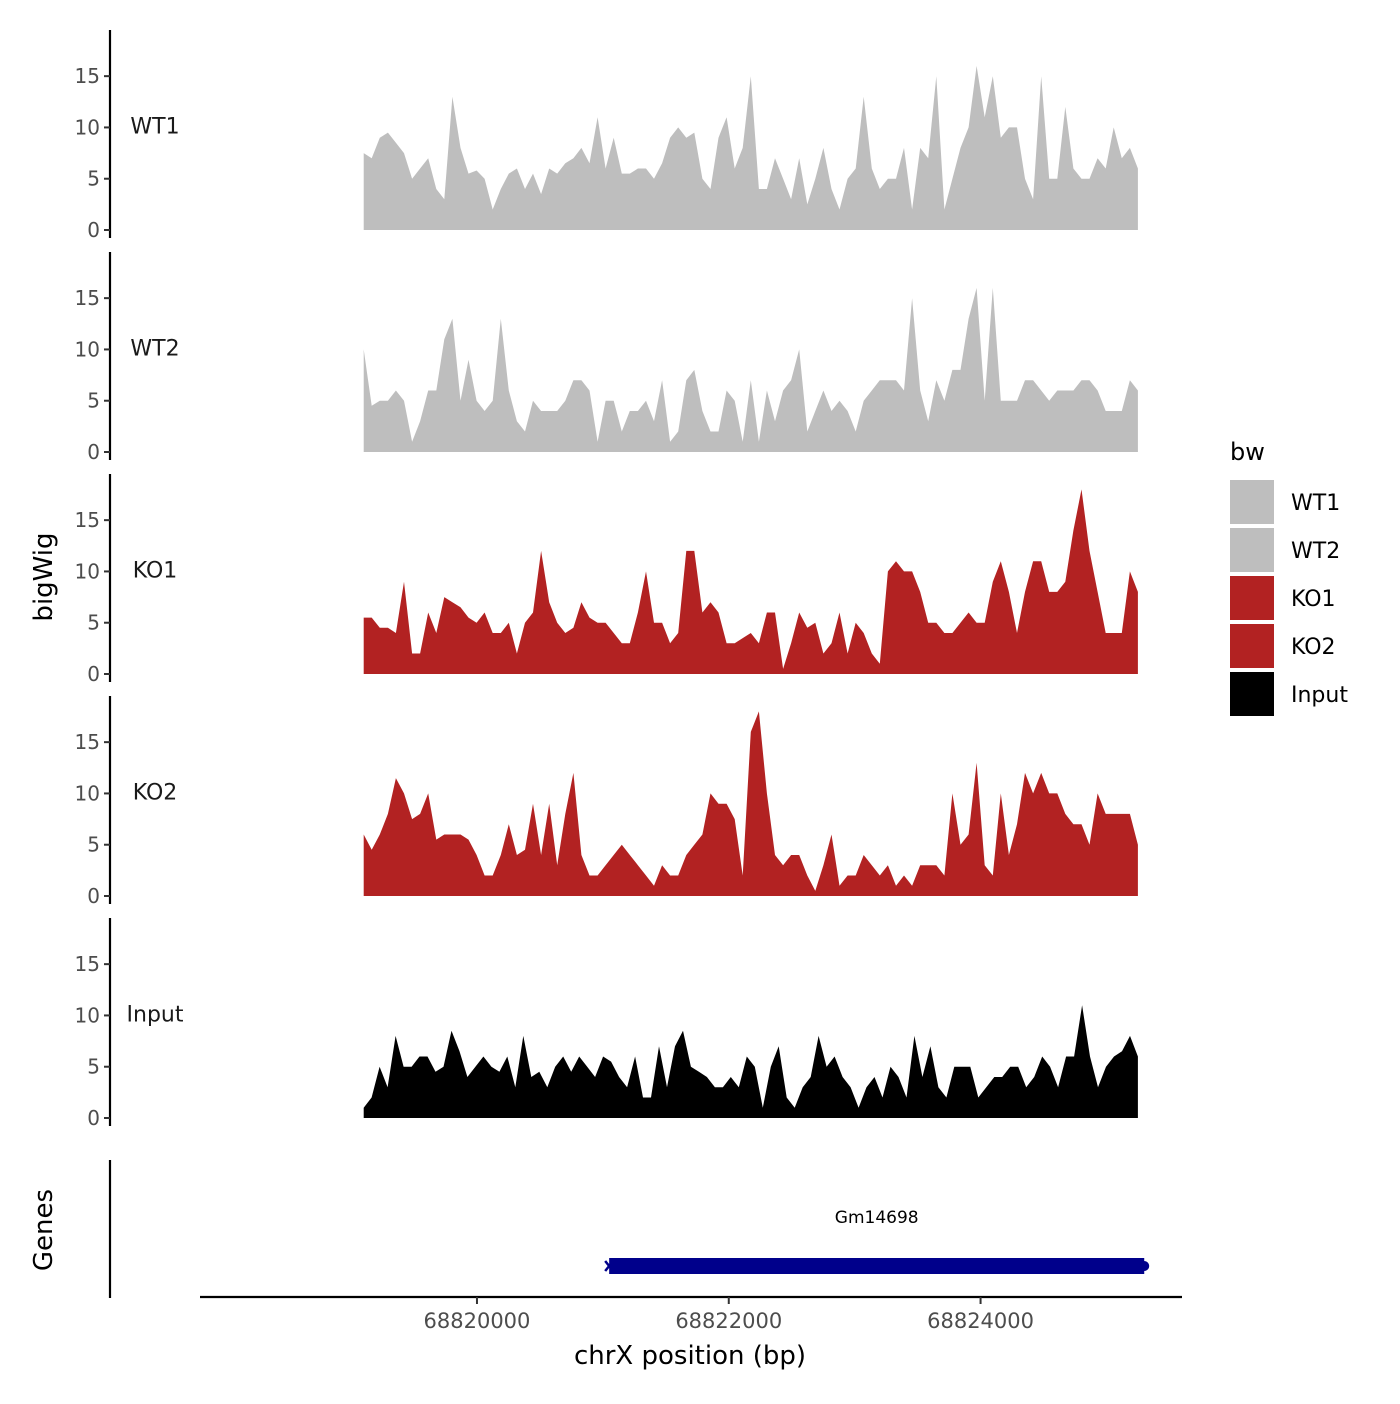 This screenshot has width=1400, height=1404. I want to click on track-label: KO1, so click(155, 571).